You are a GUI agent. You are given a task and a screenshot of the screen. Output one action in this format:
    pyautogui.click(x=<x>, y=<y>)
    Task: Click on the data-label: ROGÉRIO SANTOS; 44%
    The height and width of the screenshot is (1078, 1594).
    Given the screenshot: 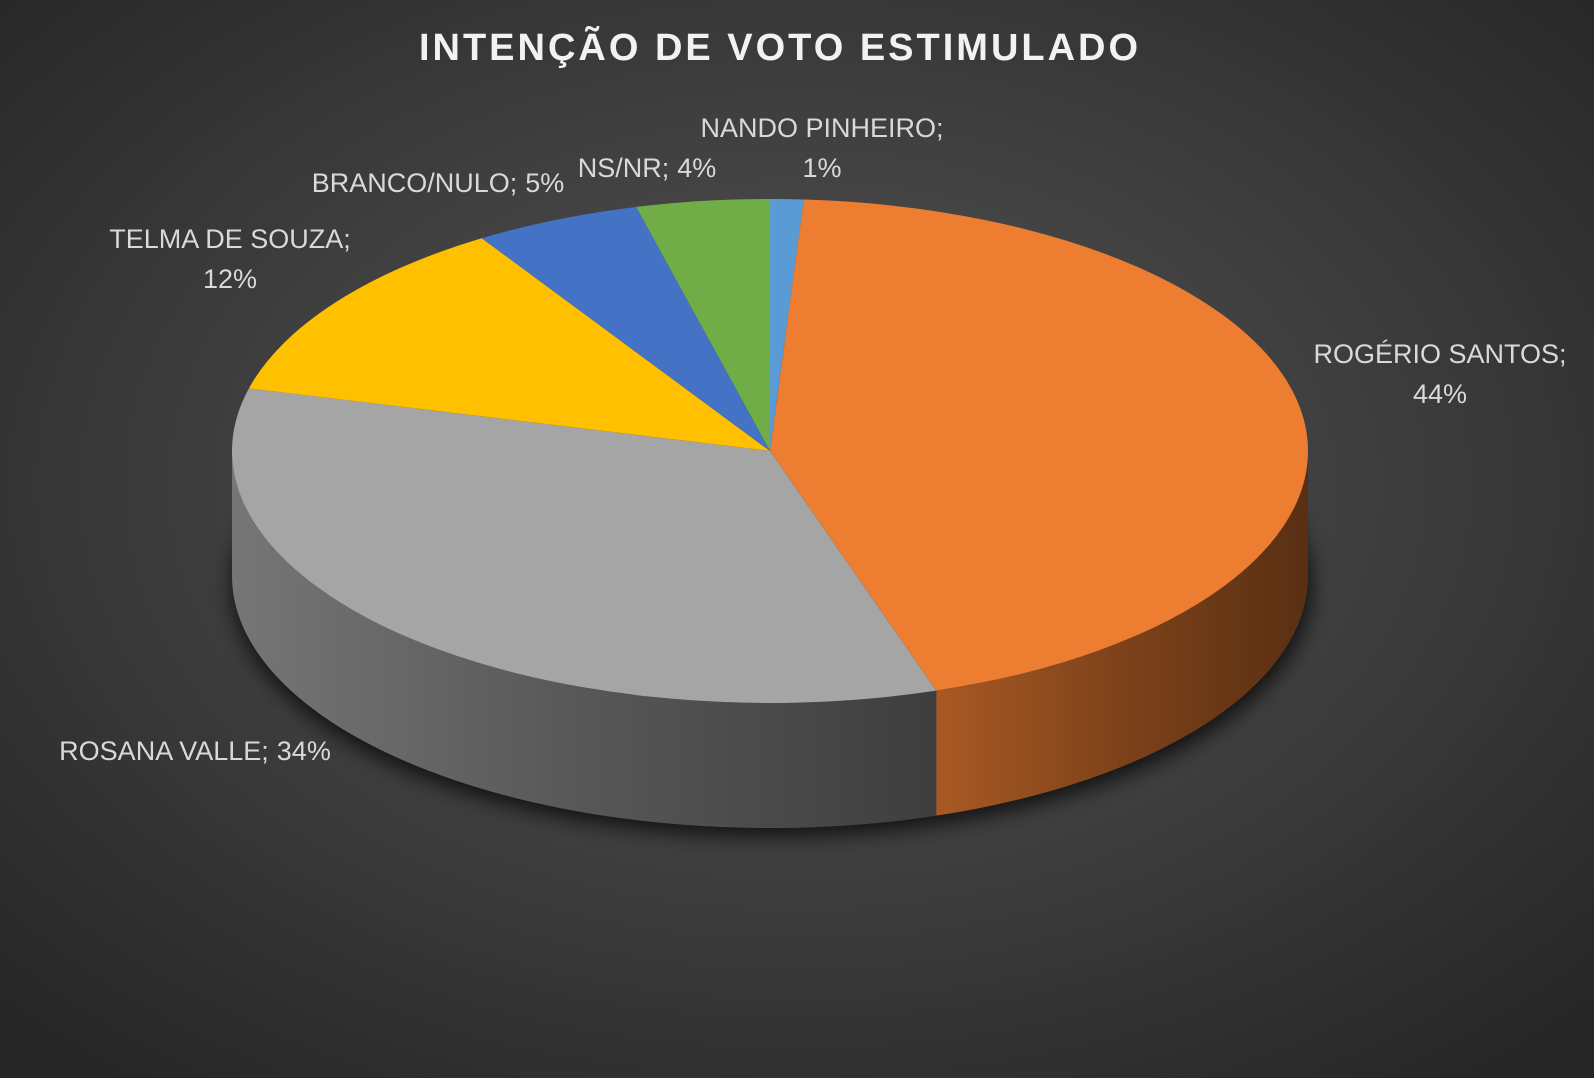 What is the action you would take?
    pyautogui.click(x=1439, y=374)
    